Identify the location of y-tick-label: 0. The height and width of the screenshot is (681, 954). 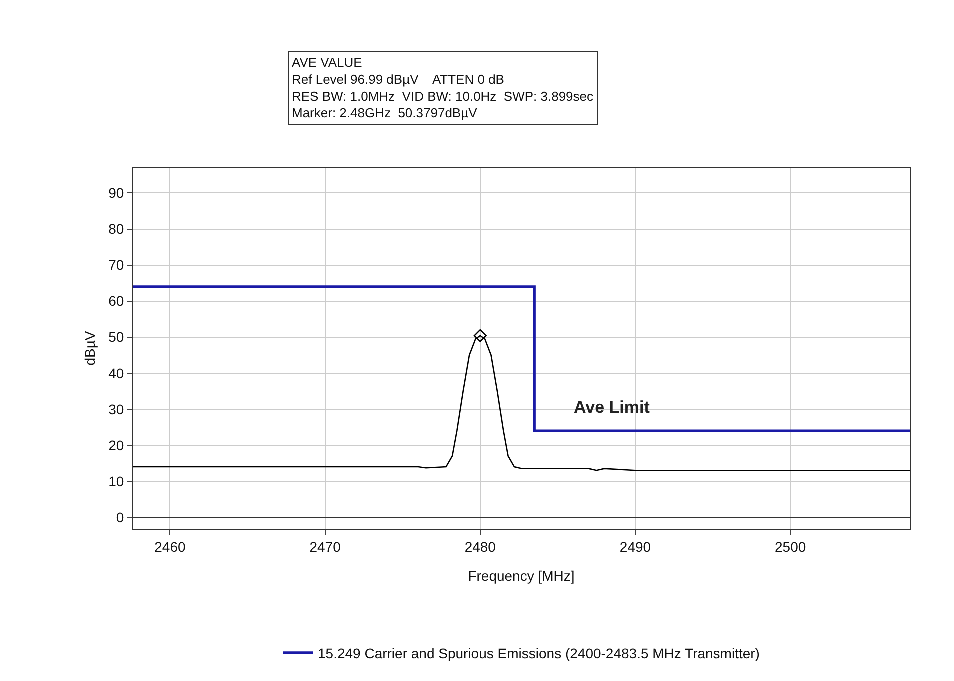
(120, 517).